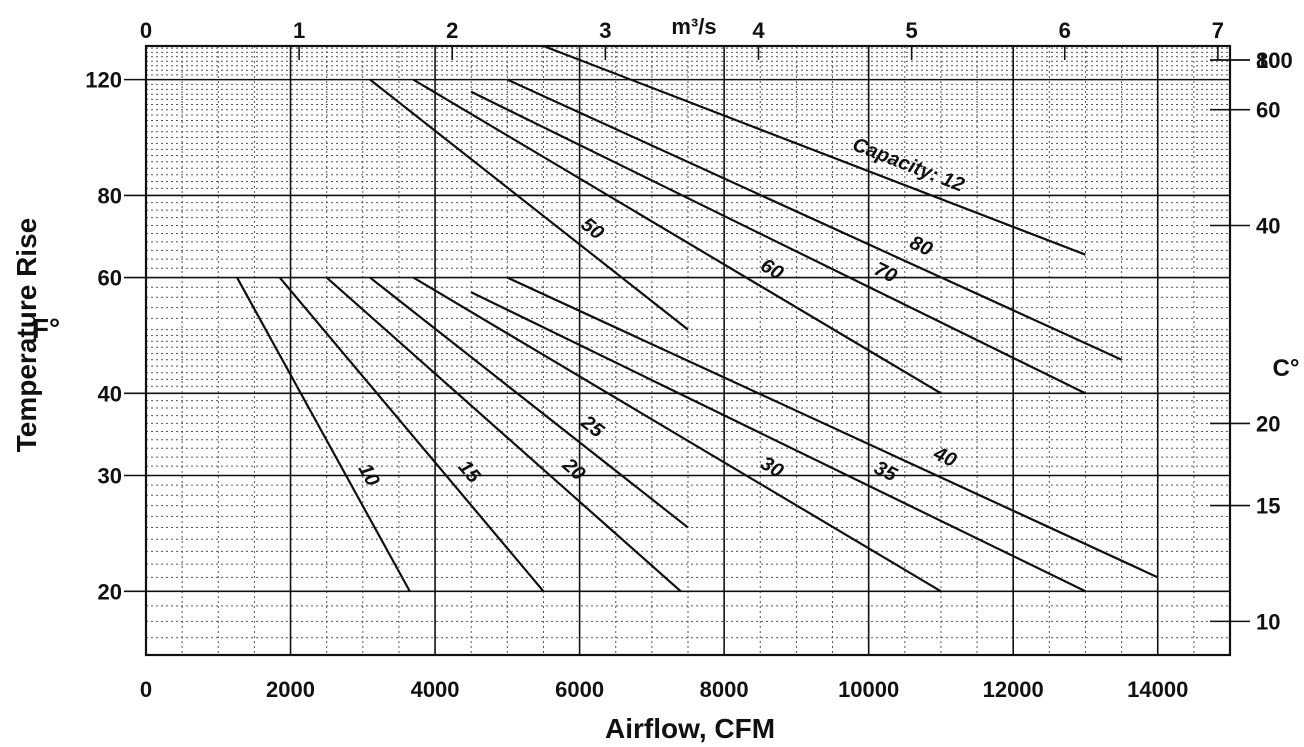 This screenshot has width=1304, height=747. I want to click on capacity-label: 10, so click(369, 475).